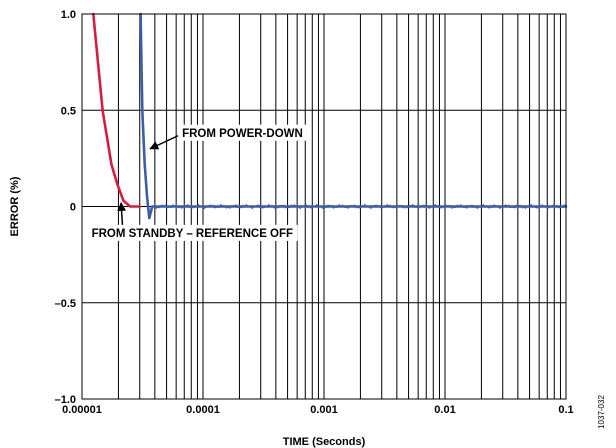  What do you see at coordinates (444, 410) in the screenshot?
I see `x-tick-label: 0.01` at bounding box center [444, 410].